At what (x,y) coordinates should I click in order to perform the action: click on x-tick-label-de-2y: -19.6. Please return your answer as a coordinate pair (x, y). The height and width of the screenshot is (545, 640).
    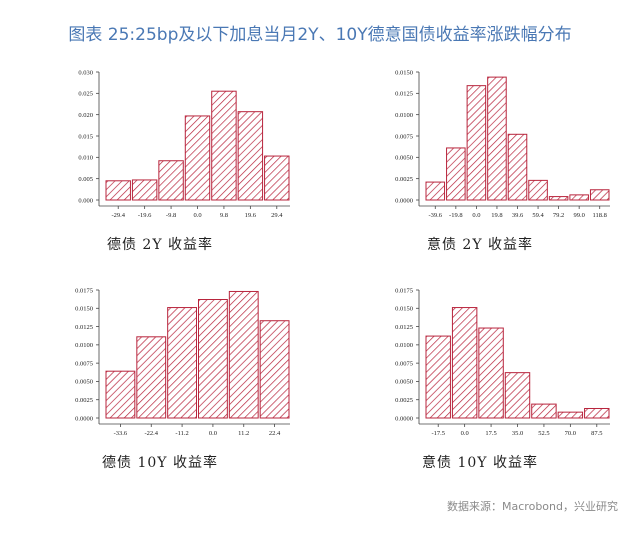
    Looking at the image, I should click on (145, 215).